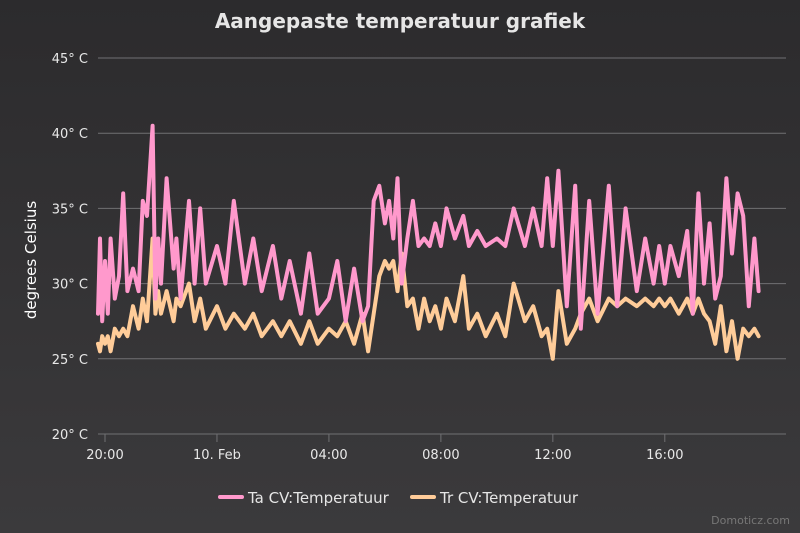 The height and width of the screenshot is (533, 800). What do you see at coordinates (70, 59) in the screenshot?
I see `y-tick-label: 45° C` at bounding box center [70, 59].